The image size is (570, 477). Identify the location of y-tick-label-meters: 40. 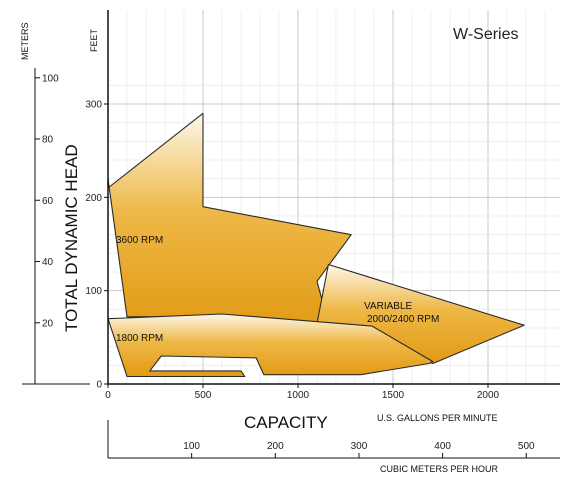
(48, 262).